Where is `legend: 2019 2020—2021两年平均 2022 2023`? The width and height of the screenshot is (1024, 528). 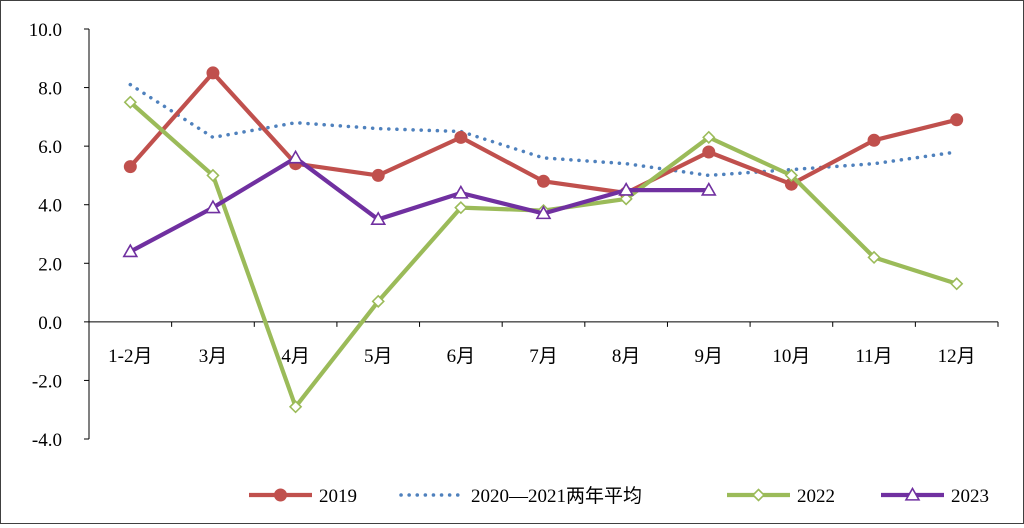
legend: 2019 2020—2021两年平均 2022 2023 is located at coordinates (619, 496).